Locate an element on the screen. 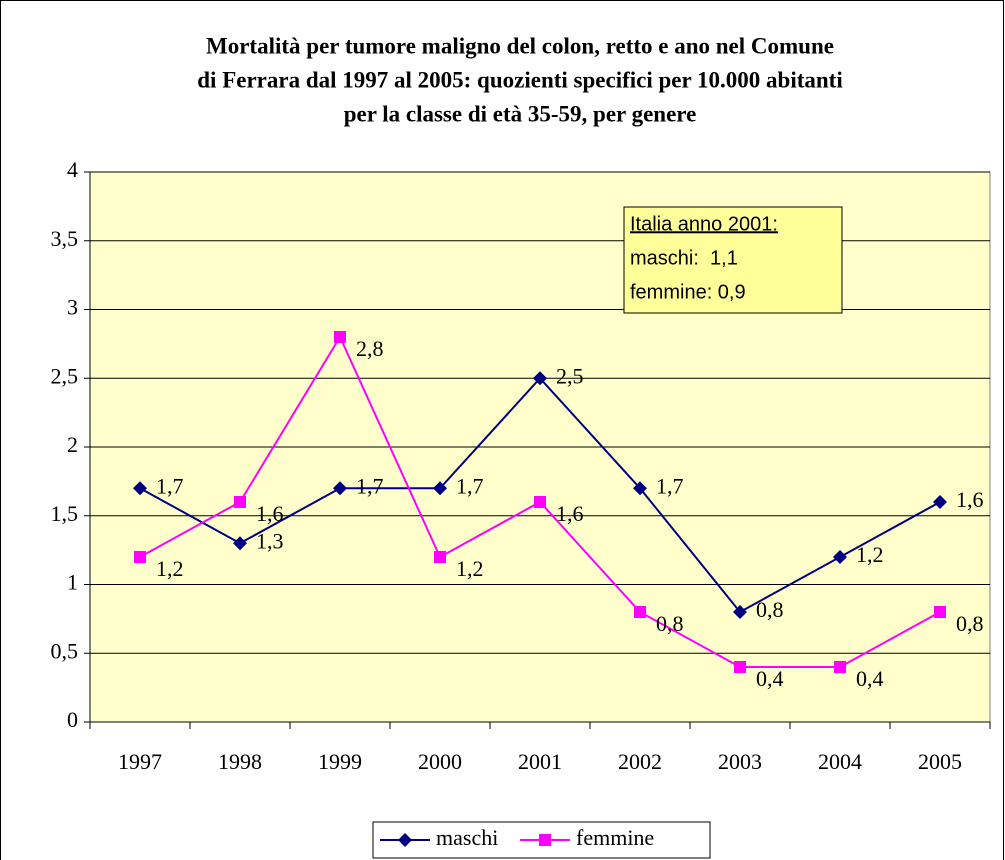 This screenshot has width=1005, height=860. x-tick-label: 2004 is located at coordinates (840, 761).